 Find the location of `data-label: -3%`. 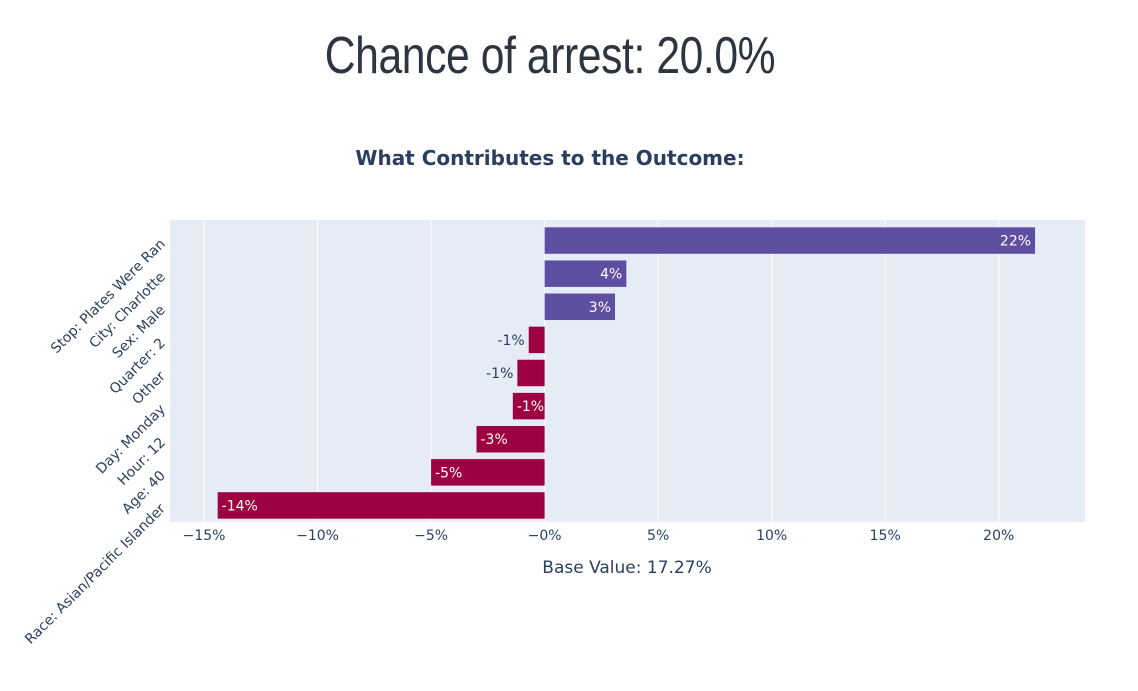

data-label: -3% is located at coordinates (494, 440).